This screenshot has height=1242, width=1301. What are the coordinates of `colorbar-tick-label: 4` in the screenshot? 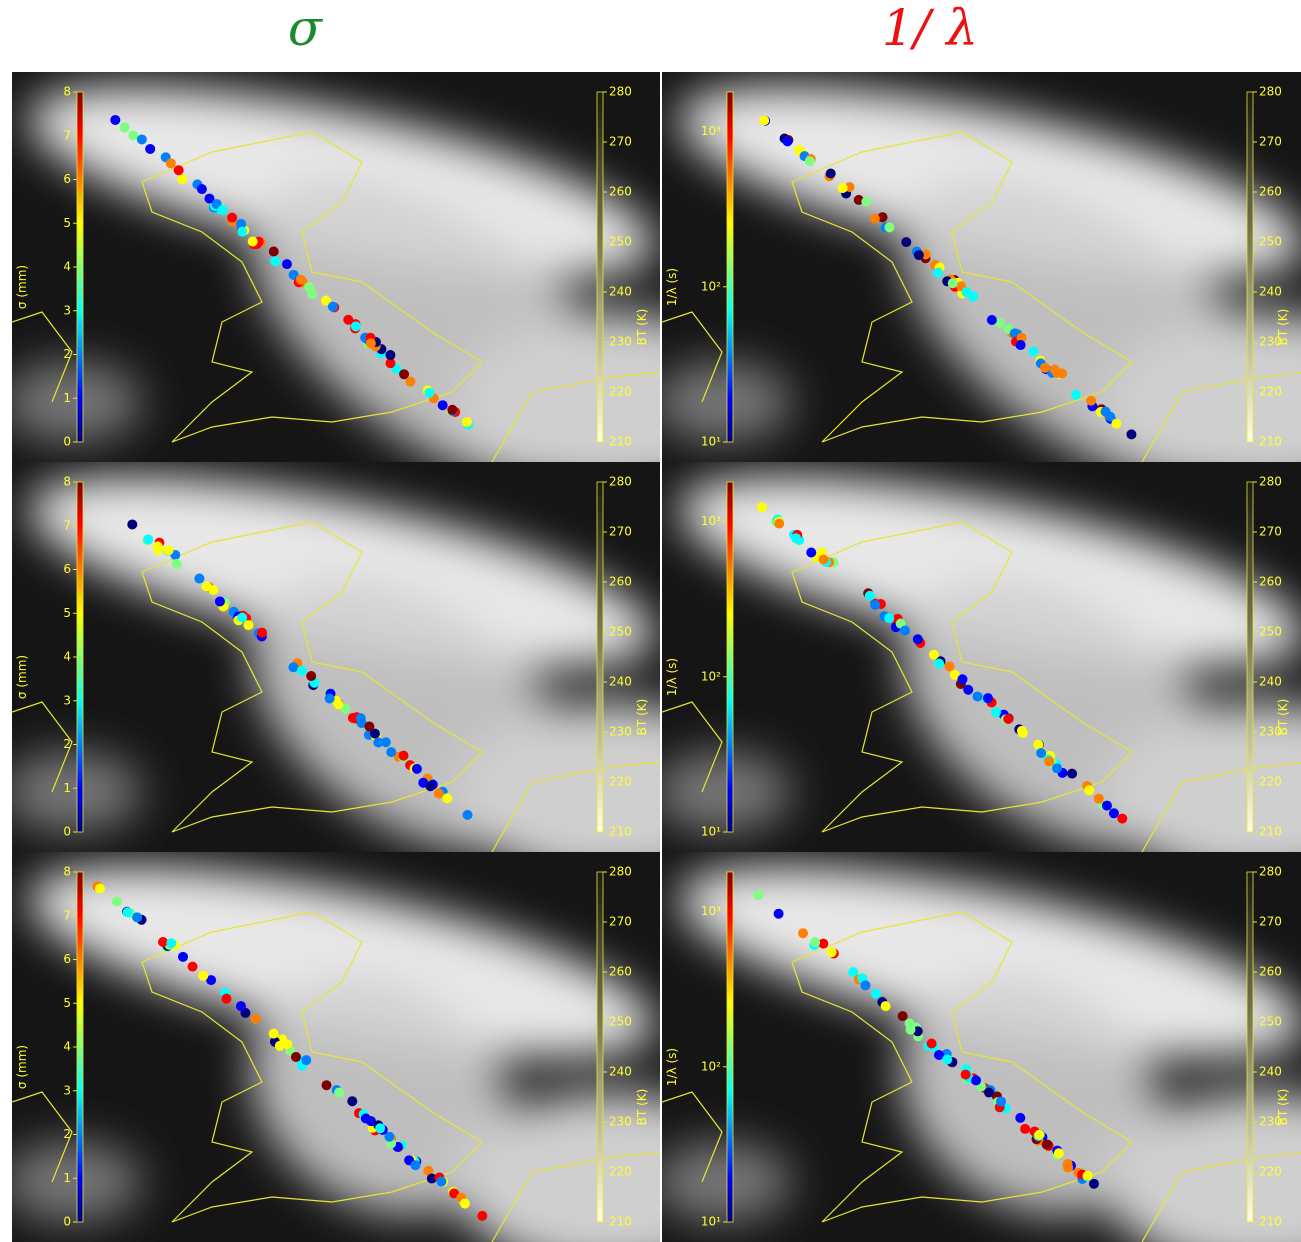 It's located at (67, 1047).